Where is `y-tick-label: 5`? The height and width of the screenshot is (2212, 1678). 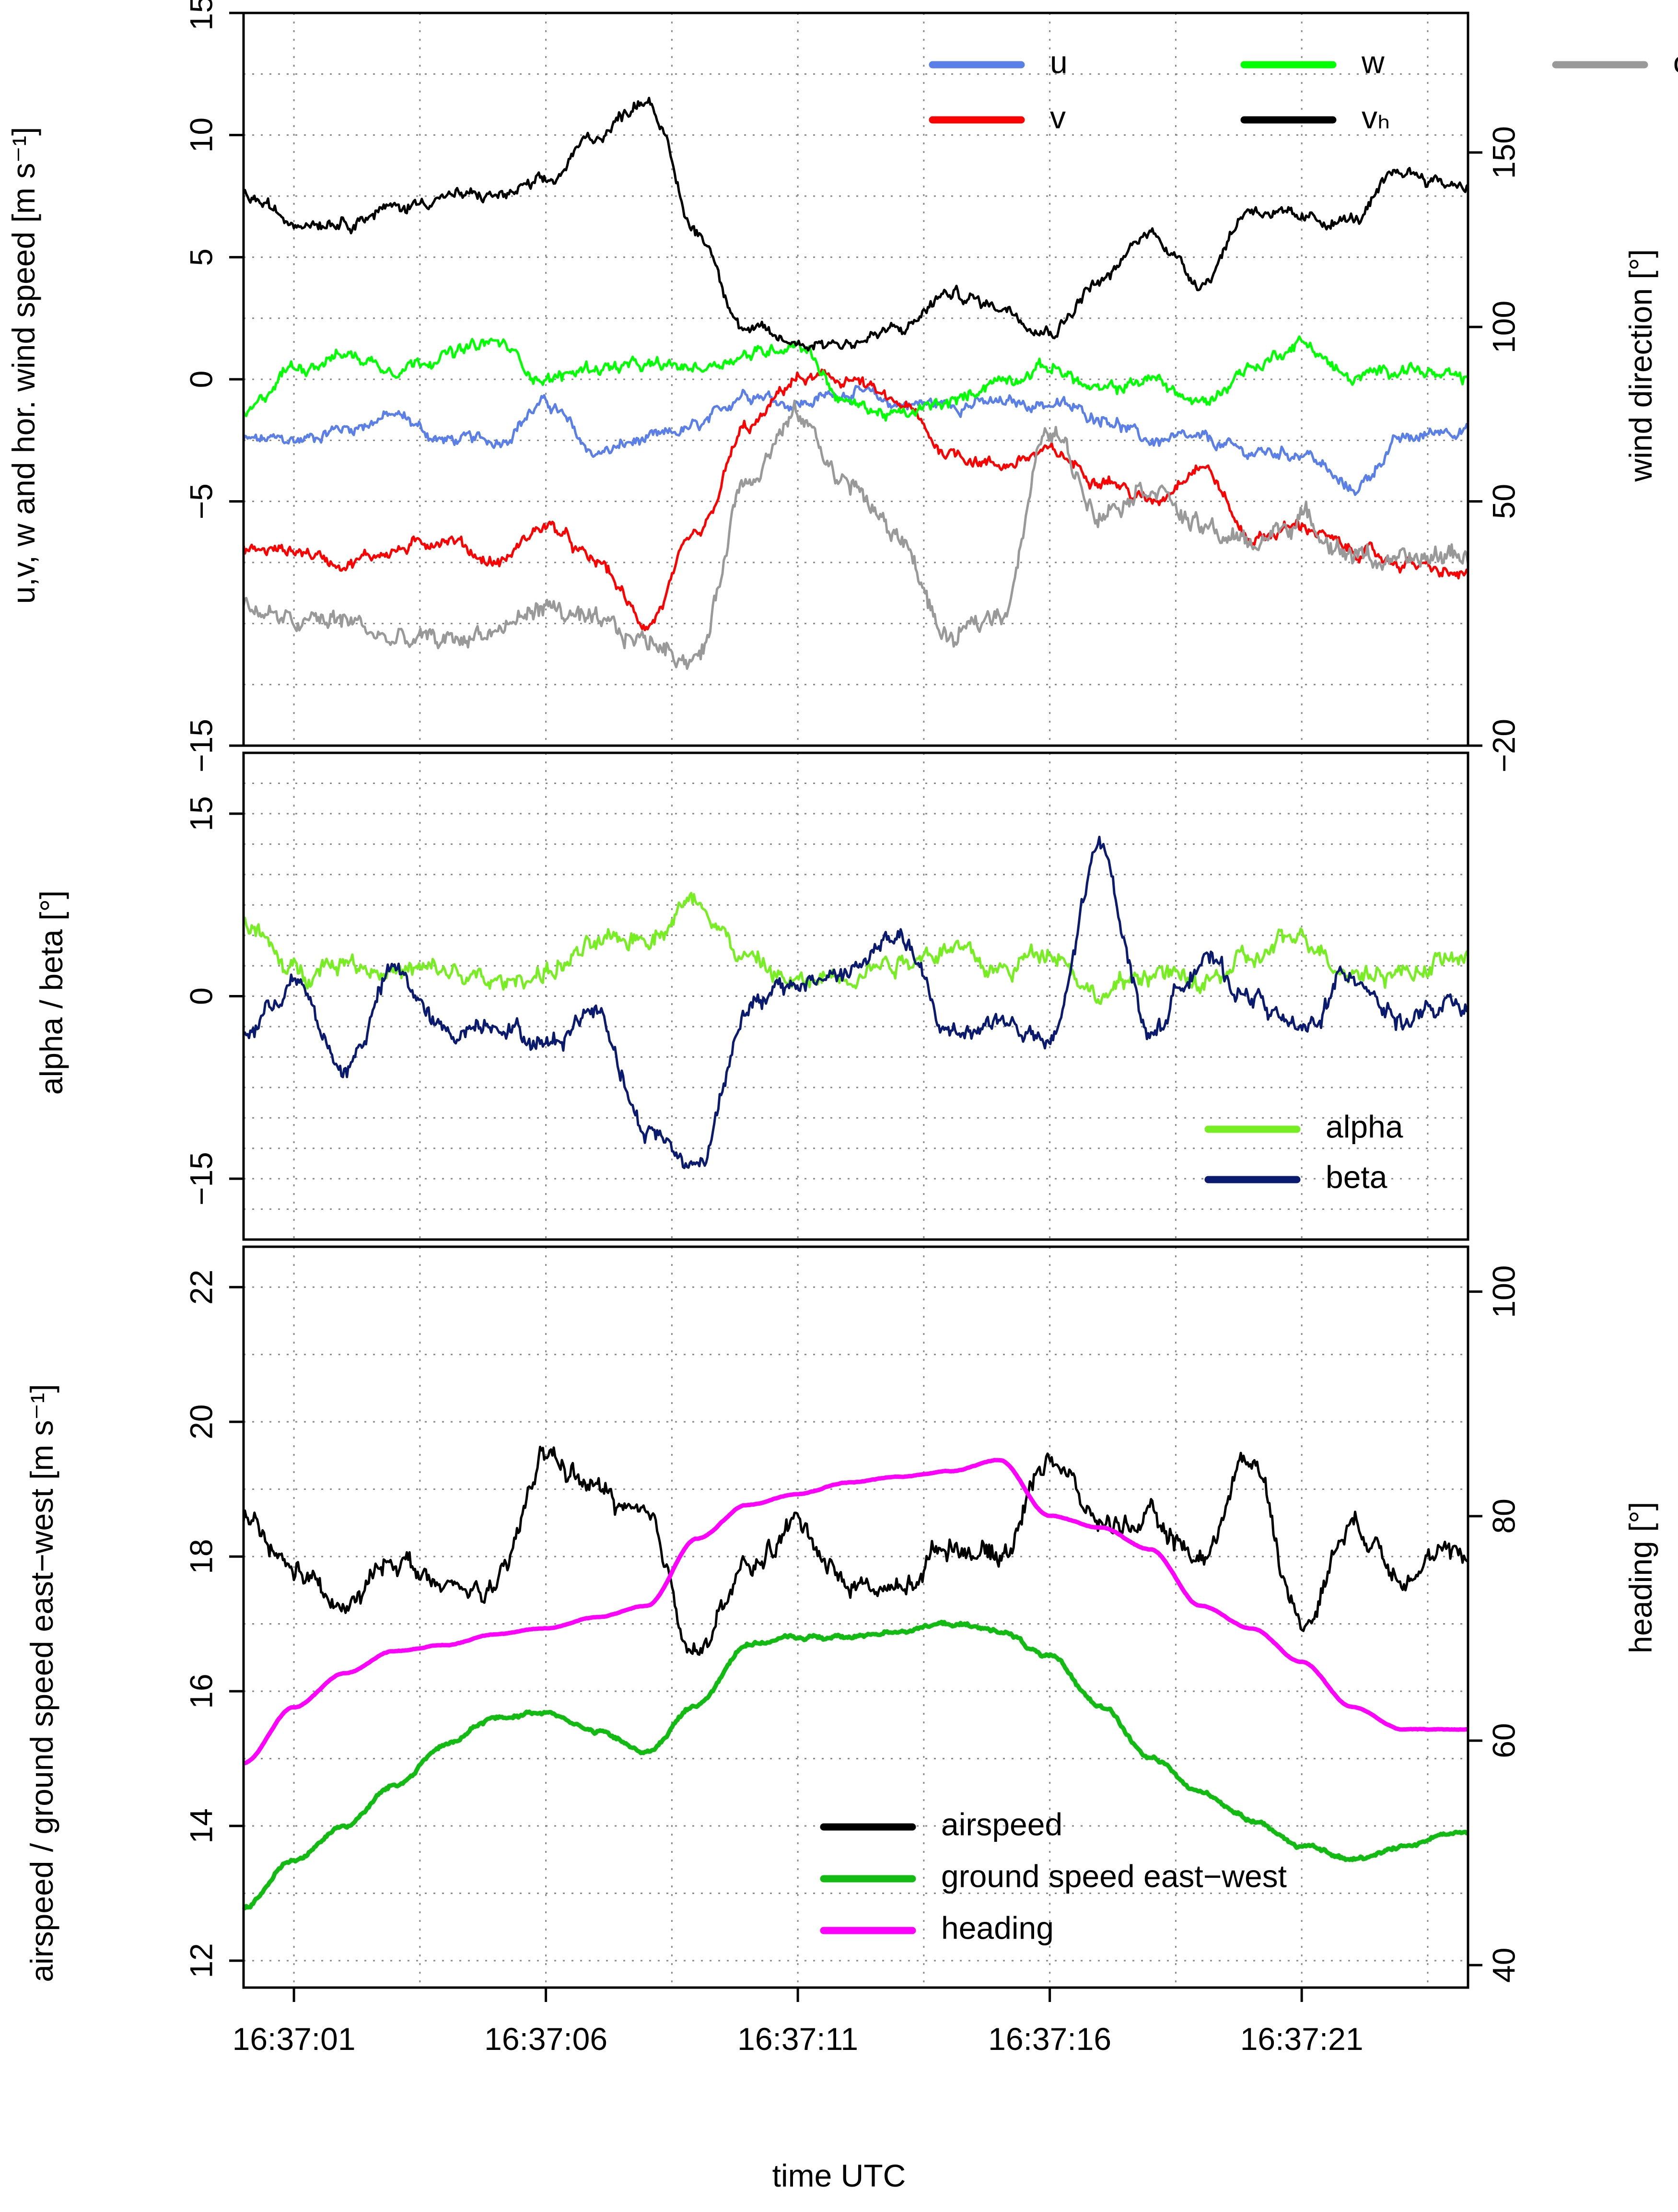
y-tick-label: 5 is located at coordinates (201, 257).